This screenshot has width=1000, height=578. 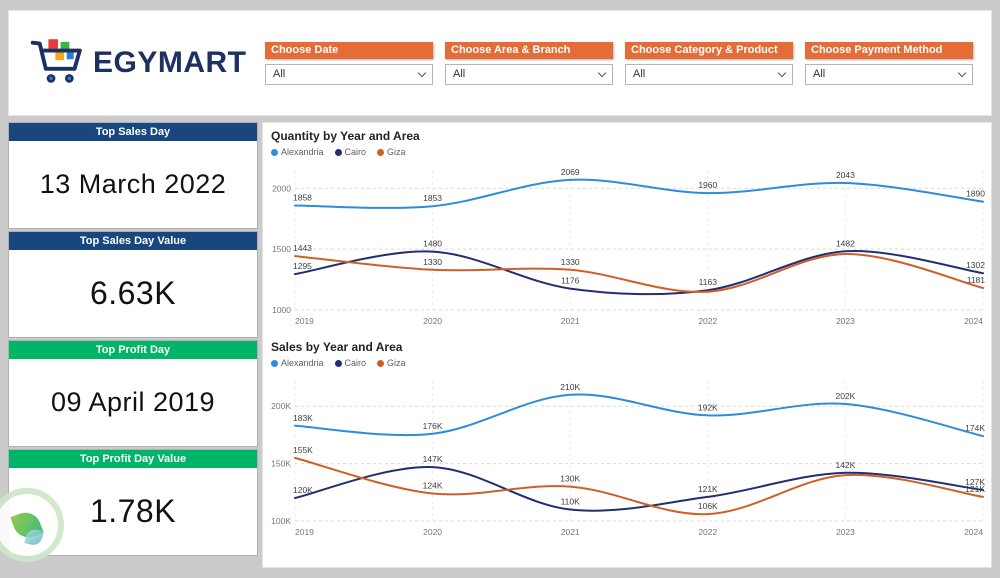 What do you see at coordinates (529, 74) in the screenshot?
I see `area-branch-dropdown: All` at bounding box center [529, 74].